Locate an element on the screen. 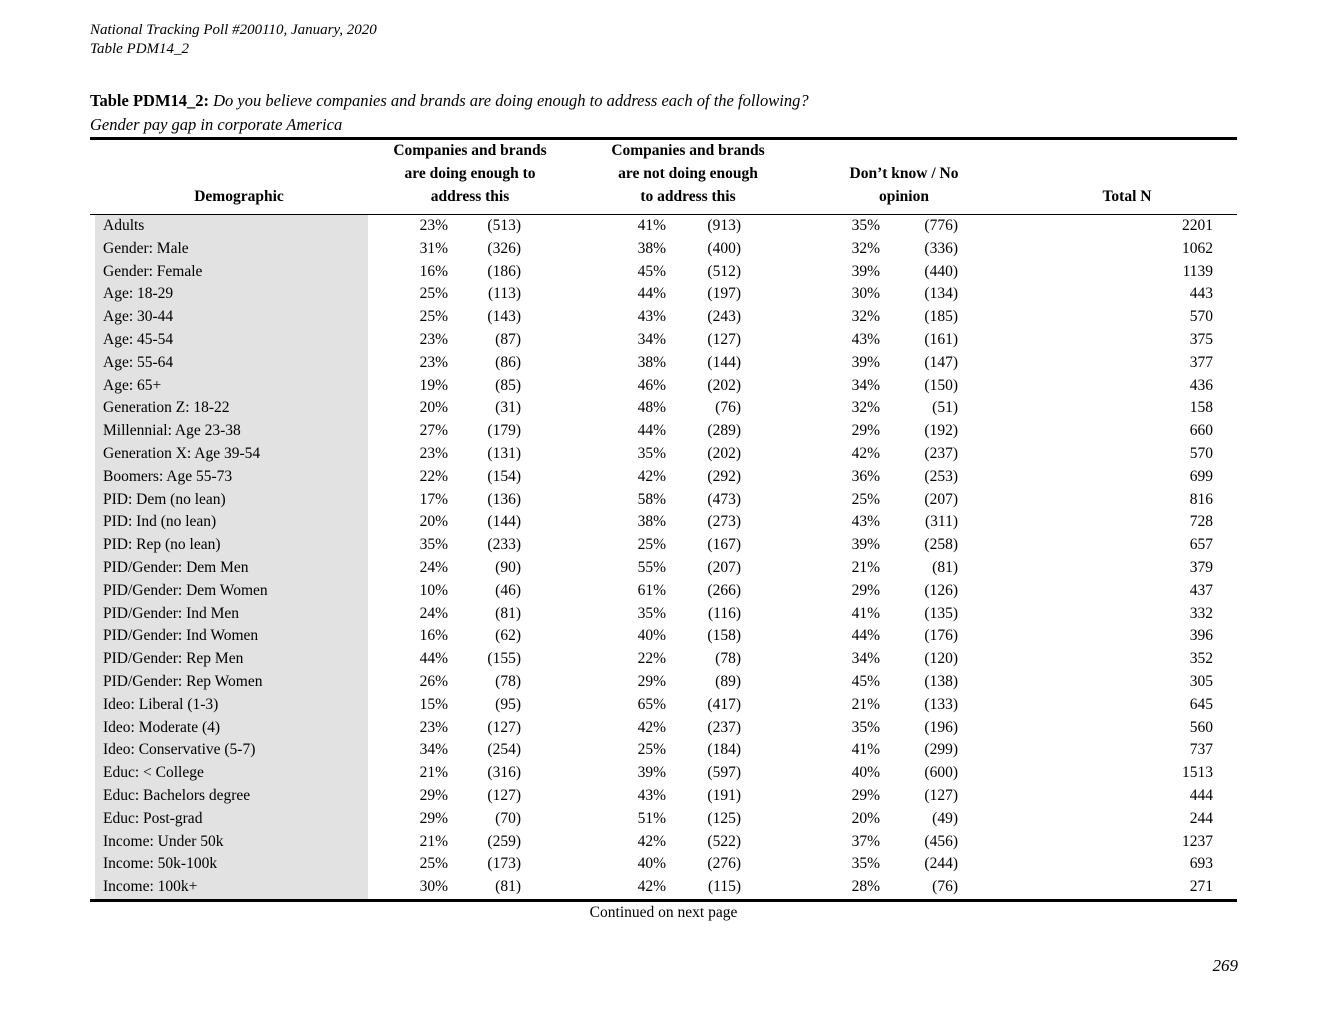 The width and height of the screenshot is (1320, 1020). row-total-n: 1062 is located at coordinates (1197, 248).